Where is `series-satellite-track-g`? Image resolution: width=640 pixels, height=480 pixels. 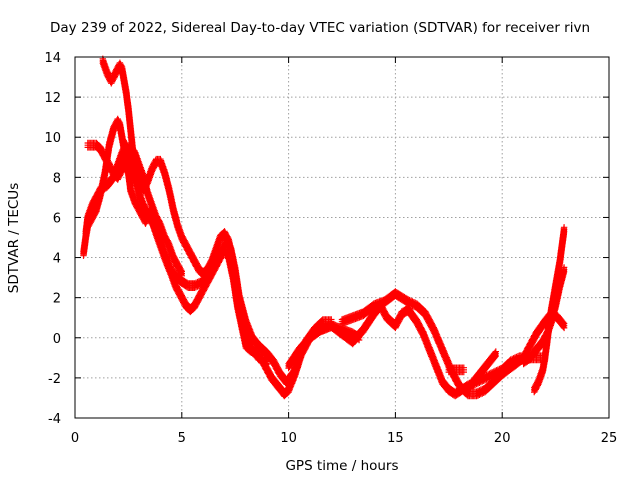 series-satellite-track-g is located at coordinates (456, 370).